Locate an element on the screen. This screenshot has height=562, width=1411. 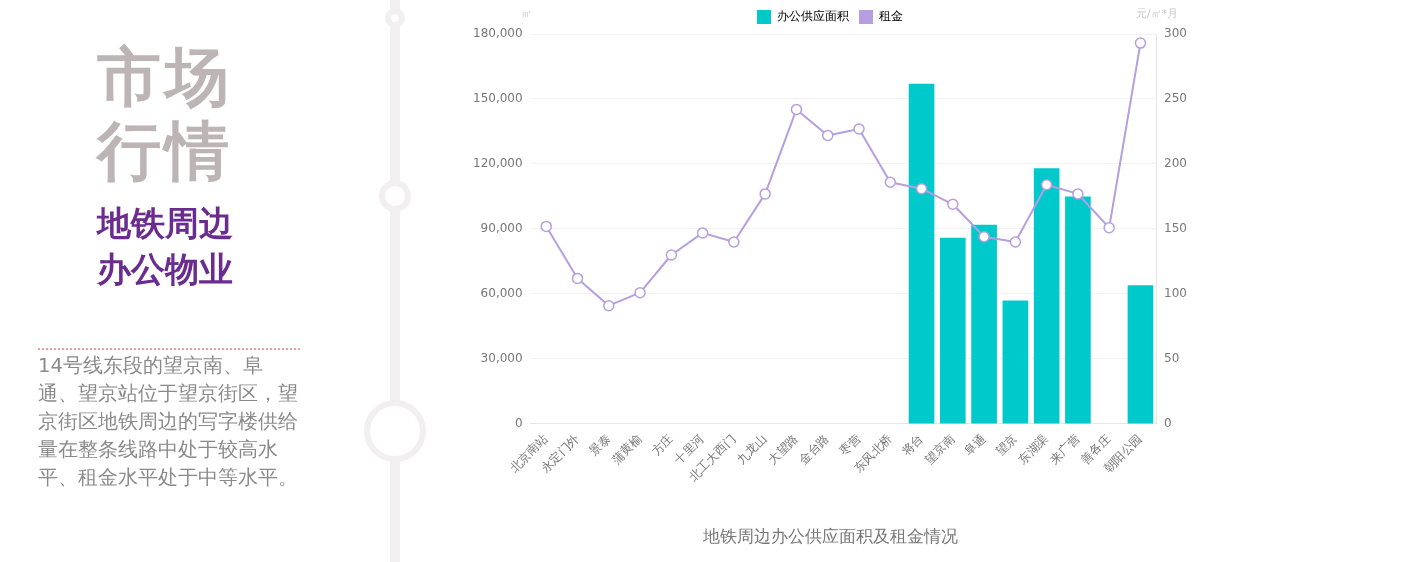
y-tick-label: 30,000 is located at coordinates (501, 358).